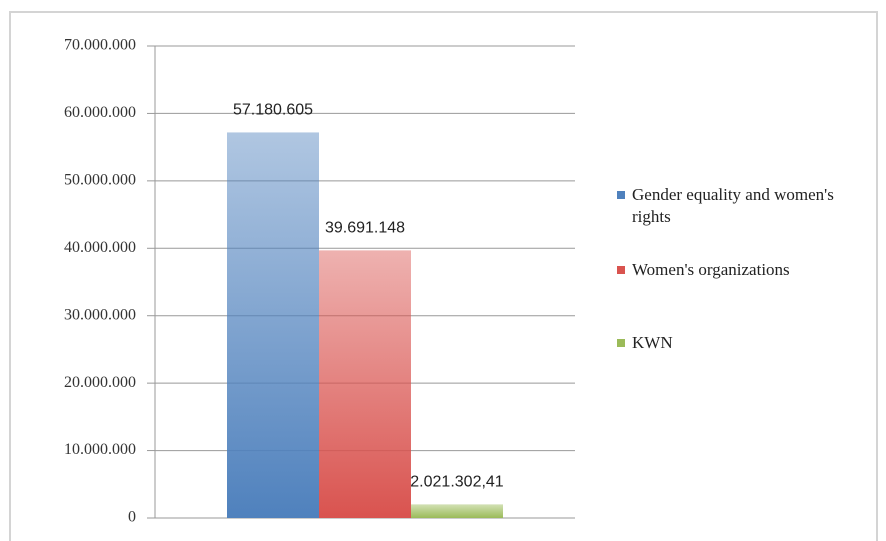  What do you see at coordinates (132, 517) in the screenshot?
I see `y-tick-label: 0` at bounding box center [132, 517].